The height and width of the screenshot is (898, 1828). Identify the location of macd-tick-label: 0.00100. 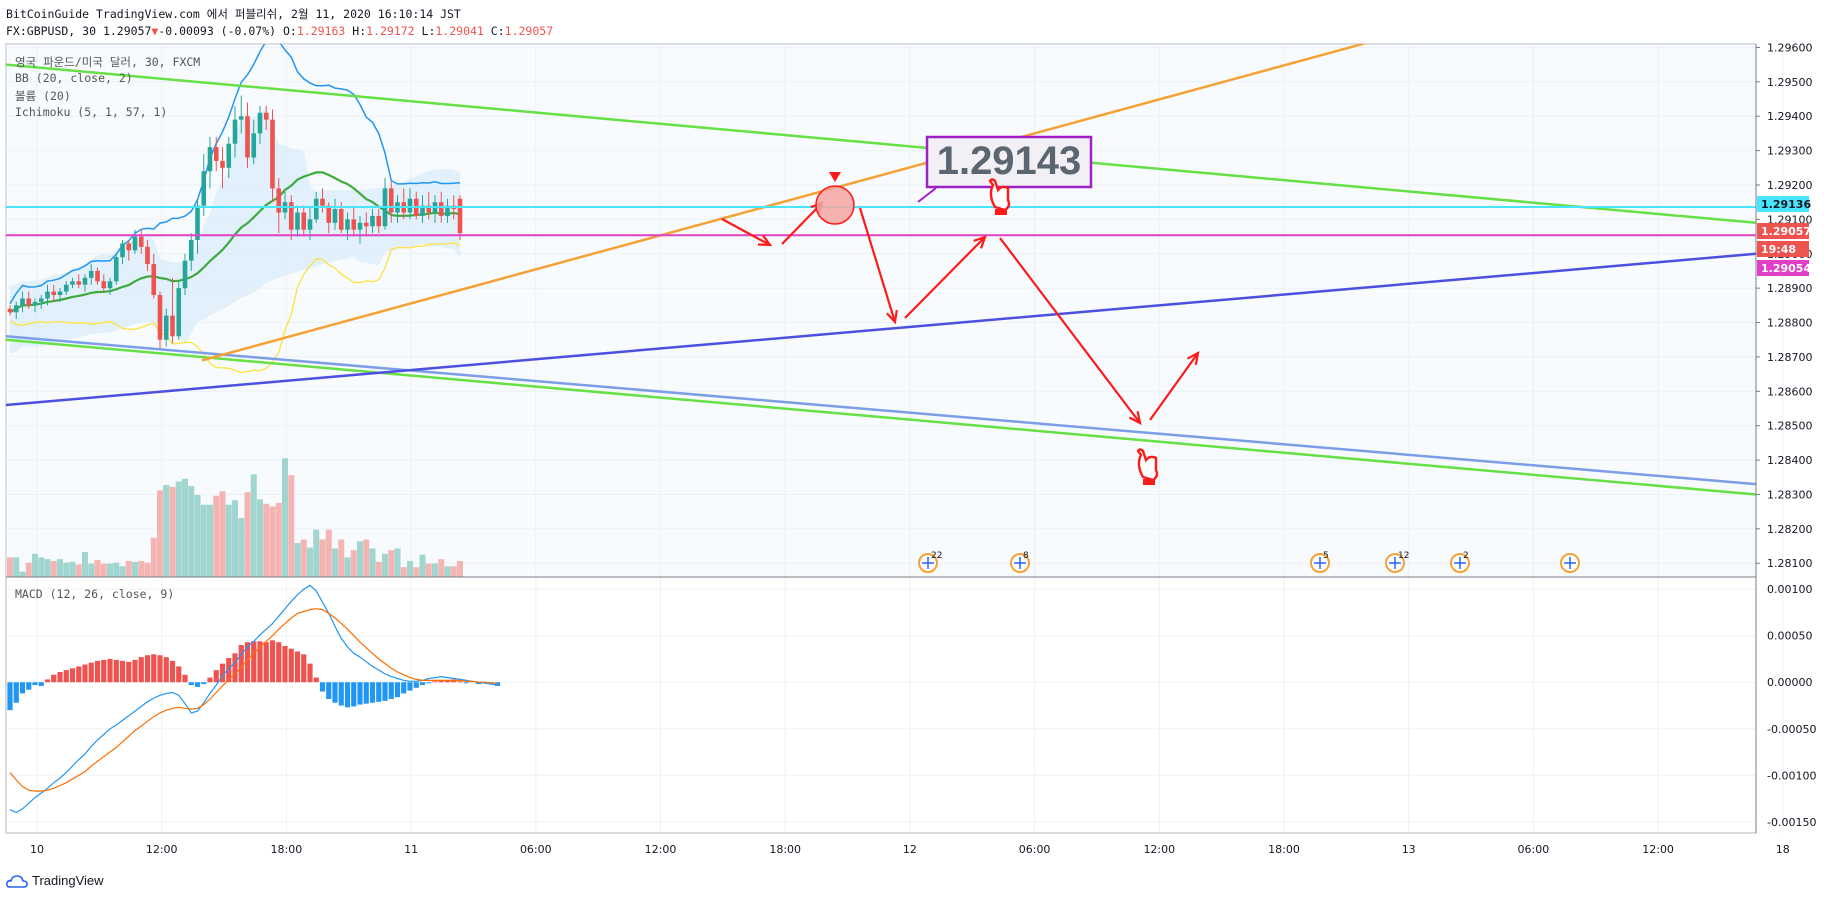
(1790, 589).